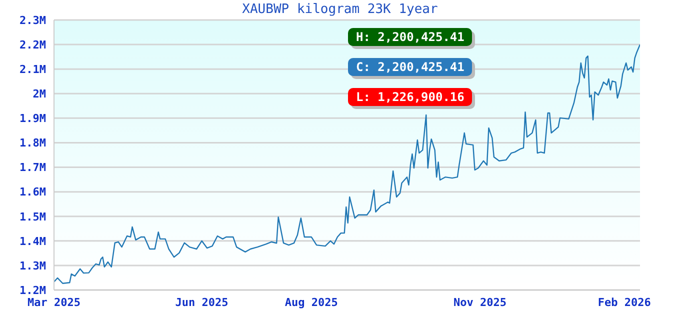 The width and height of the screenshot is (680, 320). What do you see at coordinates (33, 290) in the screenshot?
I see `y-tick-label: 1.2M` at bounding box center [33, 290].